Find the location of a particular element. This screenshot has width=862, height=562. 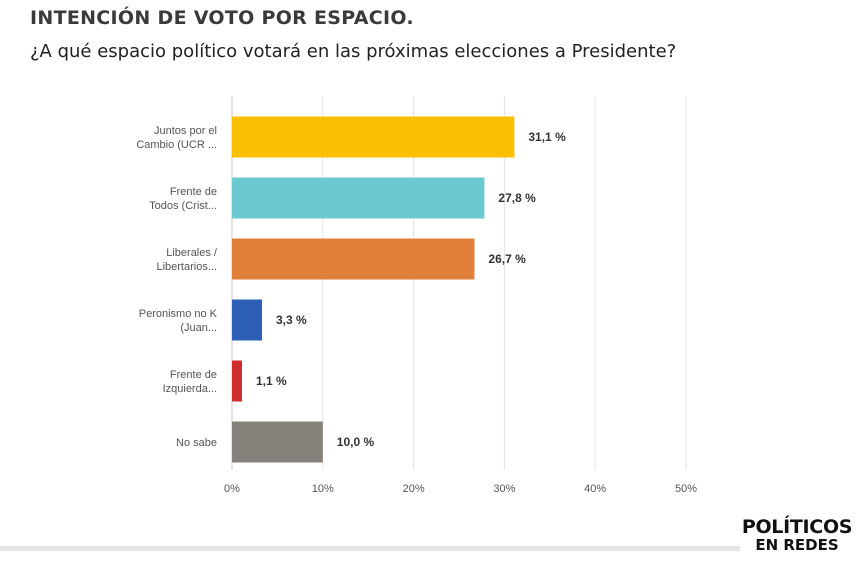

data-label: 27,8 % is located at coordinates (517, 198).